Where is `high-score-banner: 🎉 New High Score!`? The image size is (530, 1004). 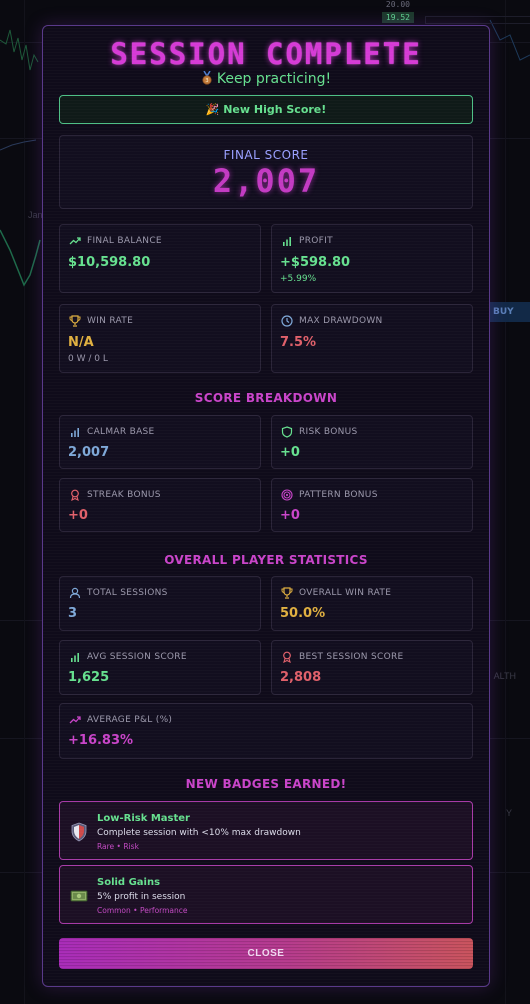 high-score-banner: 🎉 New High Score! is located at coordinates (266, 109).